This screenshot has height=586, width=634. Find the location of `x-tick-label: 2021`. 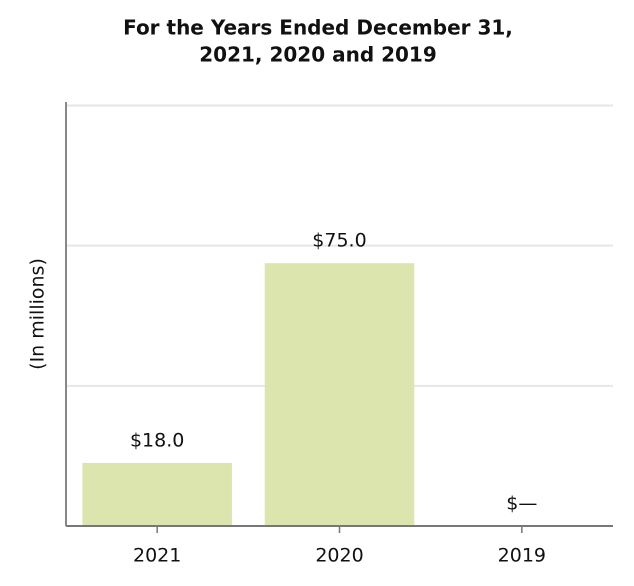

x-tick-label: 2021 is located at coordinates (157, 556).